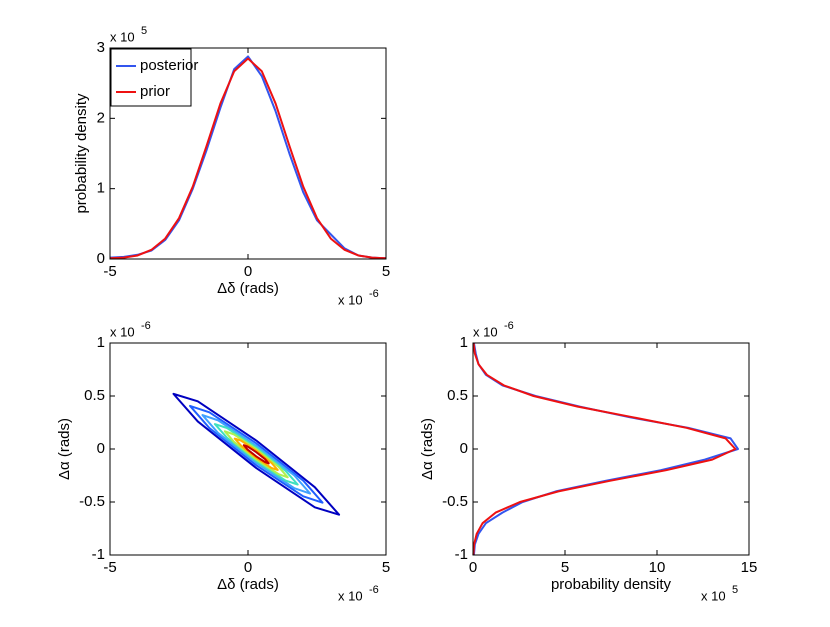 The height and width of the screenshot is (627, 830). What do you see at coordinates (101, 47) in the screenshot?
I see `y-tick-label: 3` at bounding box center [101, 47].